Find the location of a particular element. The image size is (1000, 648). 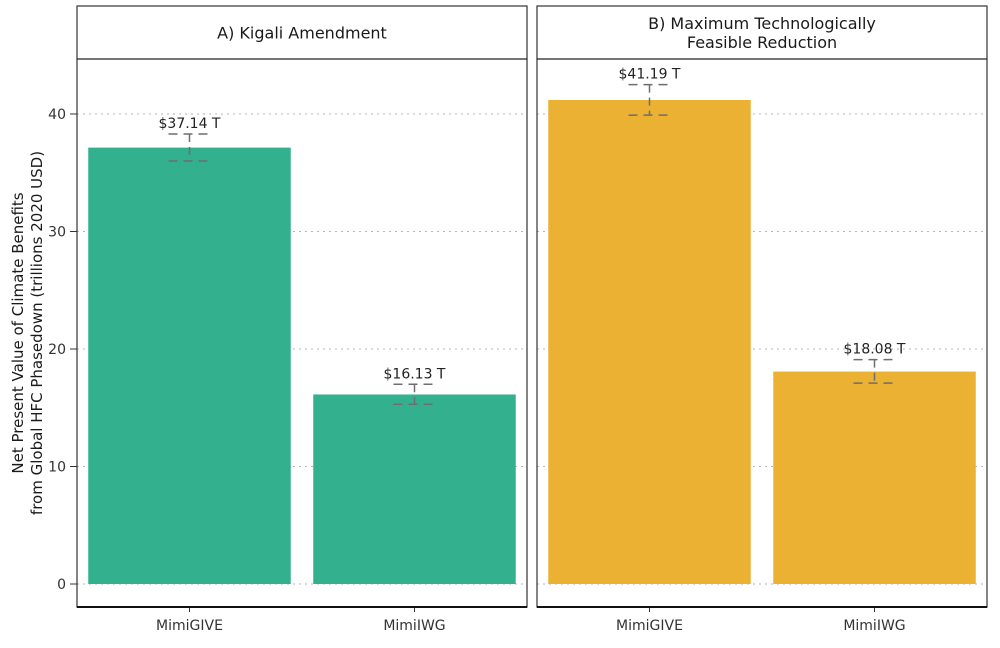

y-tick-label: 20 is located at coordinates (57, 350).